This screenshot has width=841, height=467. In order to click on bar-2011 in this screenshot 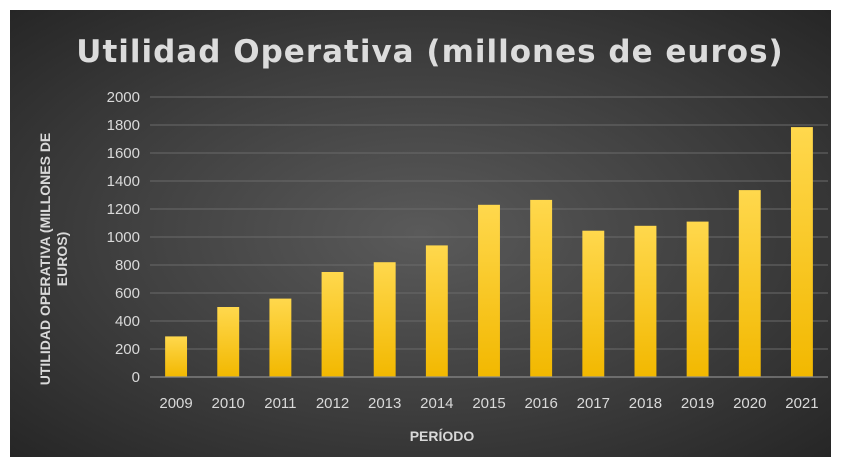, I will do `click(280, 337)`.